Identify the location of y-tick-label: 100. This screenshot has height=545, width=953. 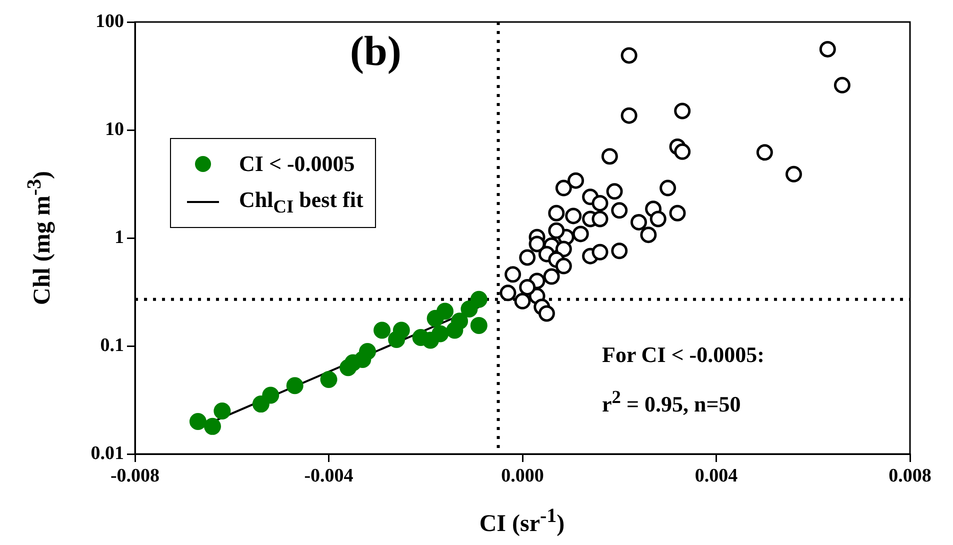
(110, 21).